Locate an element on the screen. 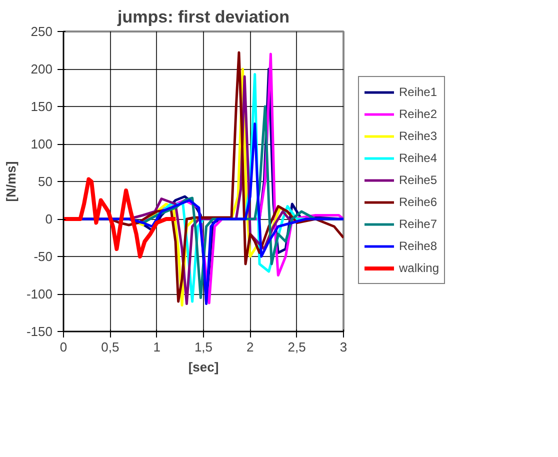  x-tick-label: 0 is located at coordinates (64, 347).